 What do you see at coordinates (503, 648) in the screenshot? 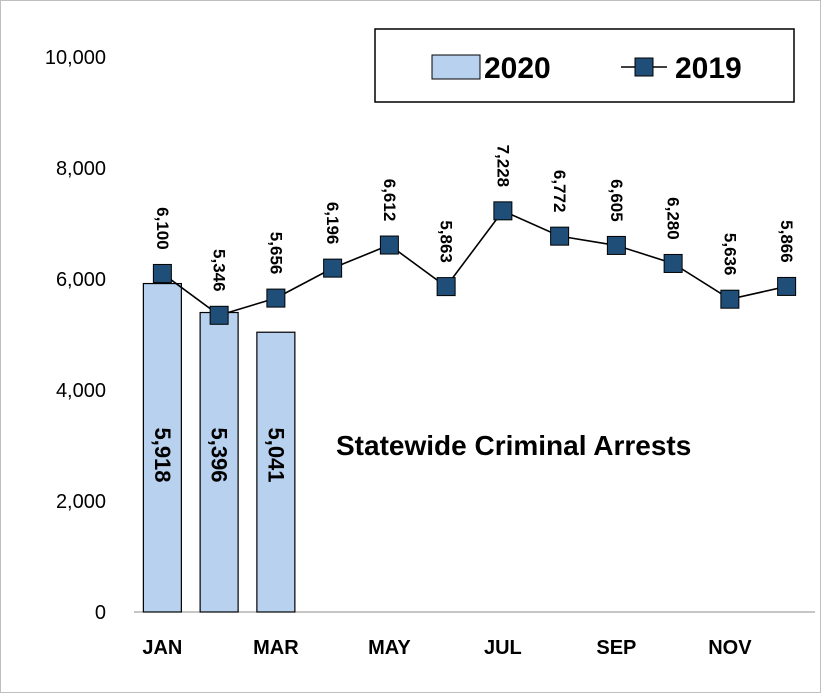
I see `x-tick-label: JUL` at bounding box center [503, 648].